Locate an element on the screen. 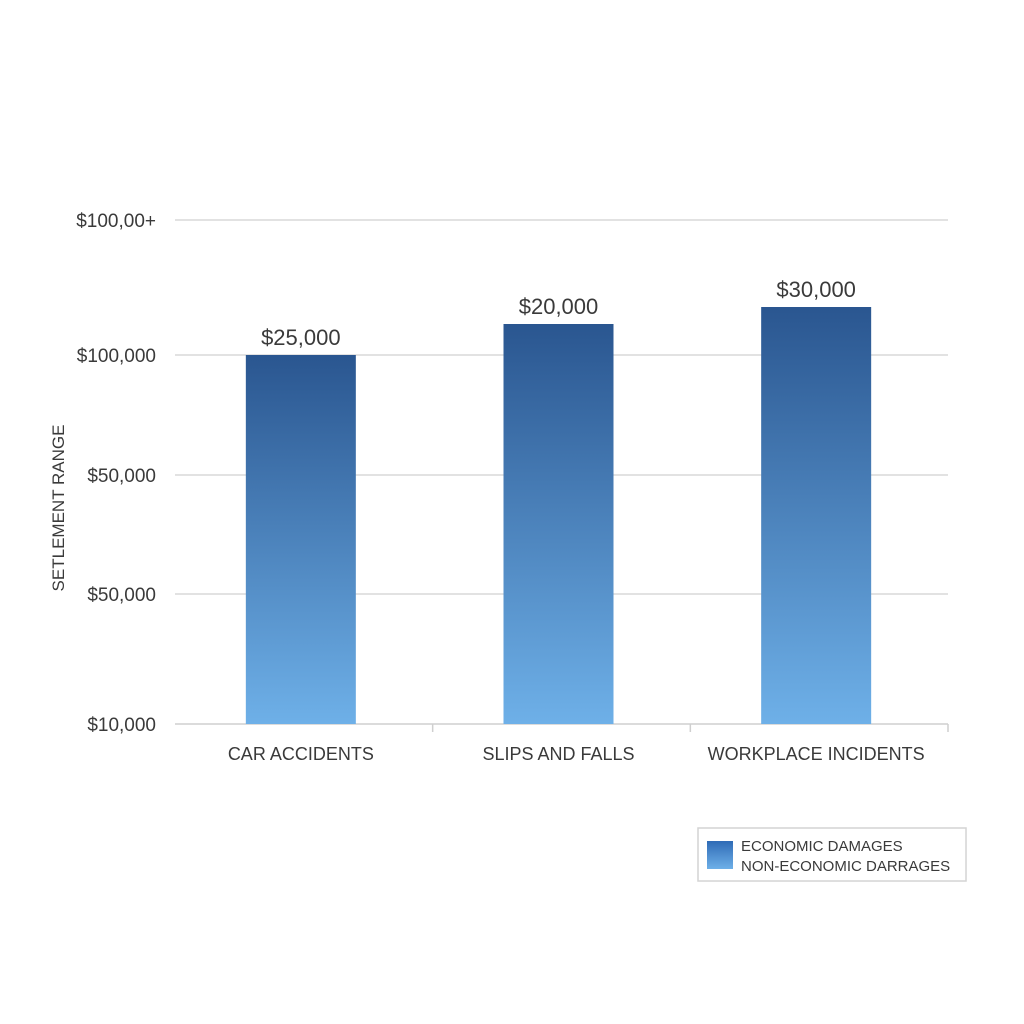 This screenshot has height=1024, width=1024. legend: ECONOMIC DAMAGES NON-ECONOMIC DARRAGES is located at coordinates (832, 854).